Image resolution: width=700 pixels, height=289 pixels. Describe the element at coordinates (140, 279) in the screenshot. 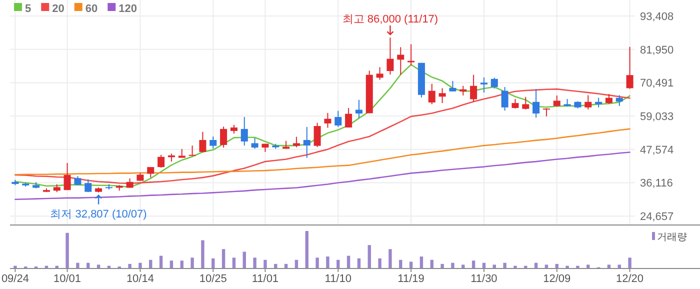

I see `x-tick-label: 10/14` at that location.